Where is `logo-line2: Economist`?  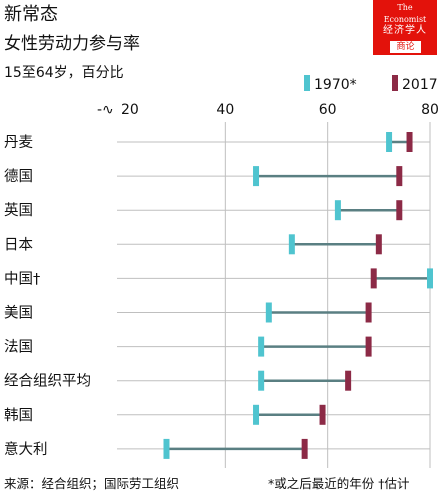
logo-line2: Economist is located at coordinates (405, 19).